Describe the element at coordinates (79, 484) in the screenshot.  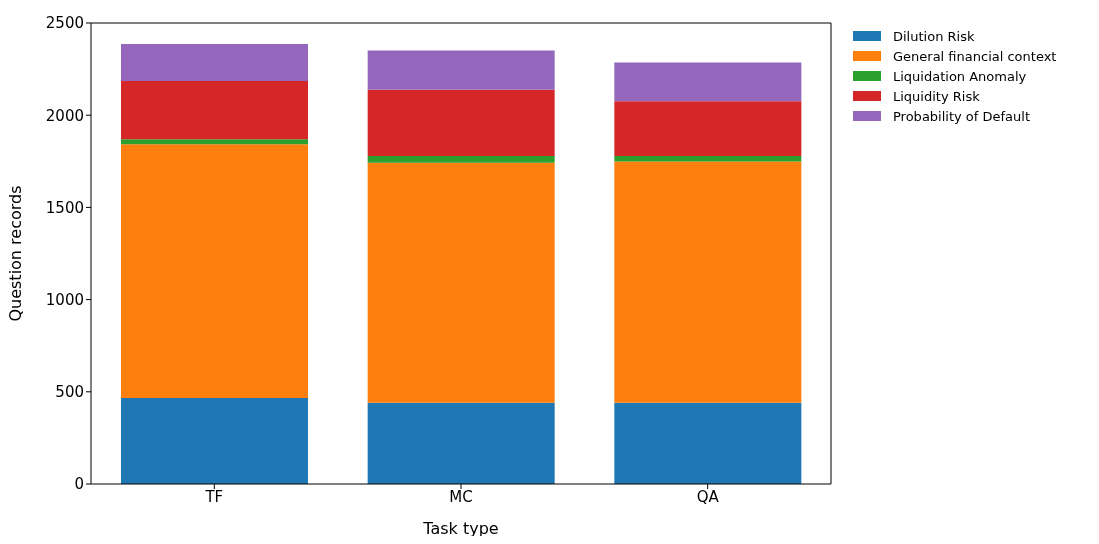
I see `y-tick-label: 0` at that location.